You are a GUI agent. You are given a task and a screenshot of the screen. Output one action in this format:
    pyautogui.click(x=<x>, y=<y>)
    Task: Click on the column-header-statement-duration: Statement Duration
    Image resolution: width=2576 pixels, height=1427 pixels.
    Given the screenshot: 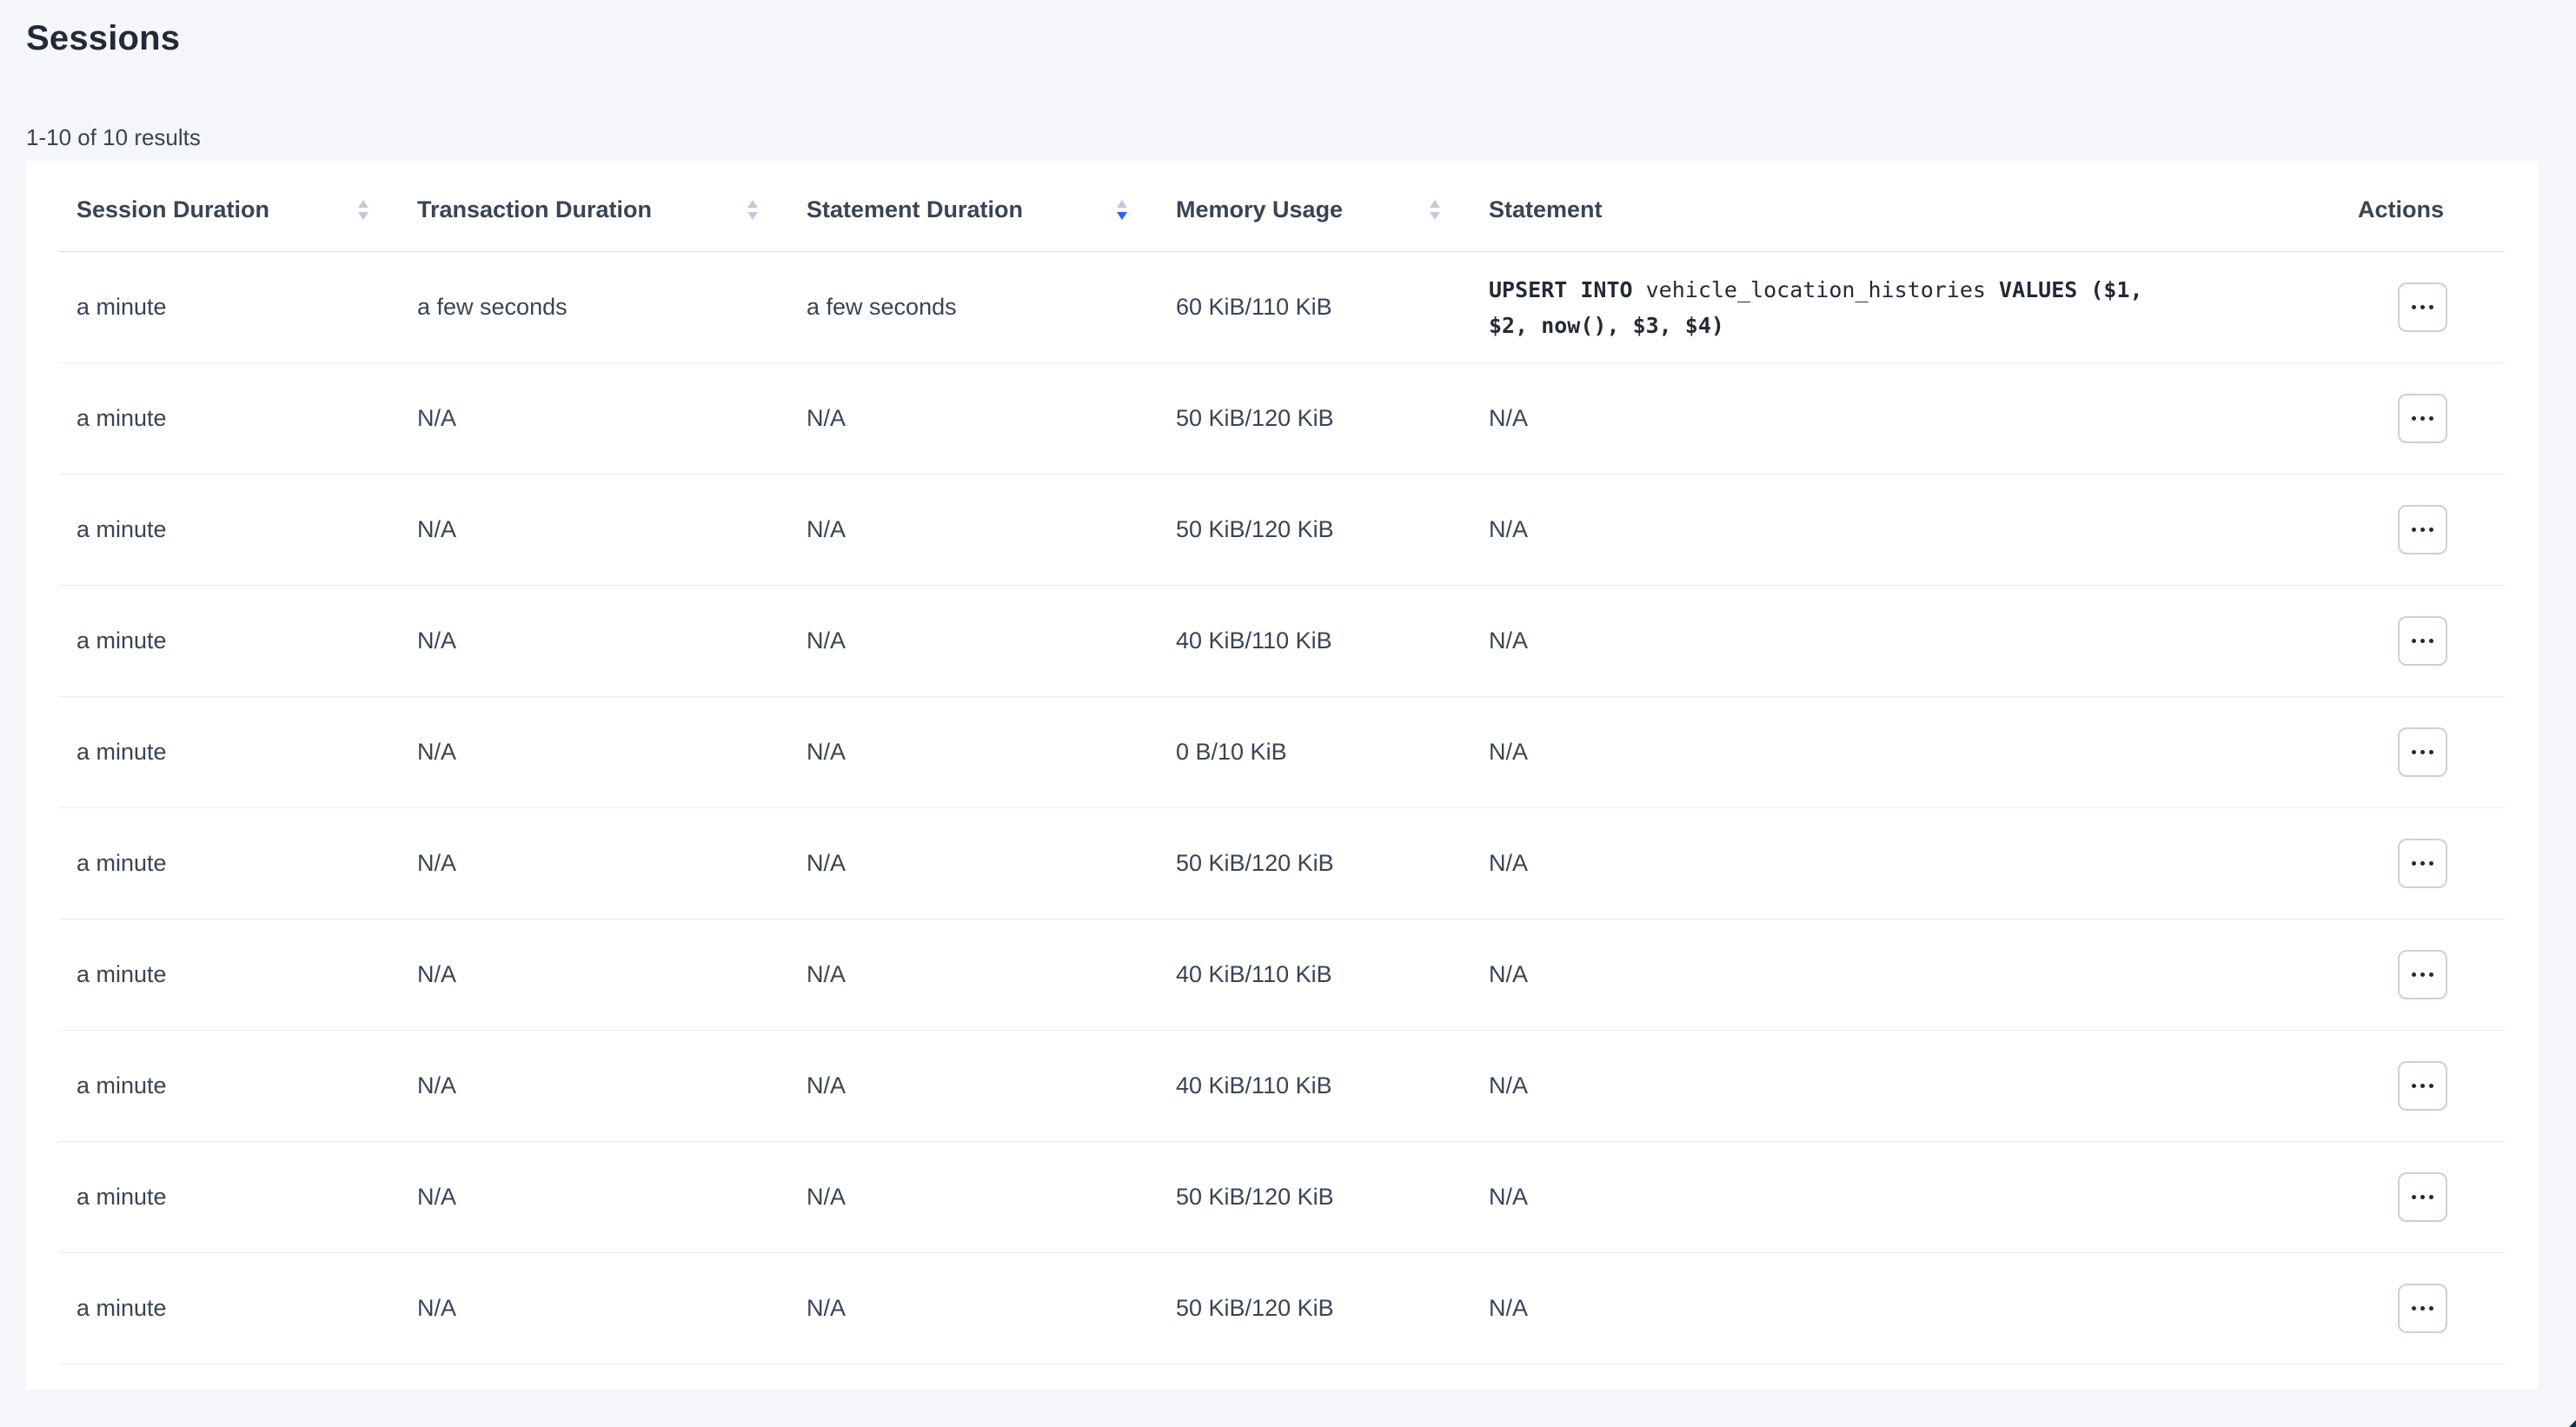 What is the action you would take?
    pyautogui.click(x=974, y=206)
    